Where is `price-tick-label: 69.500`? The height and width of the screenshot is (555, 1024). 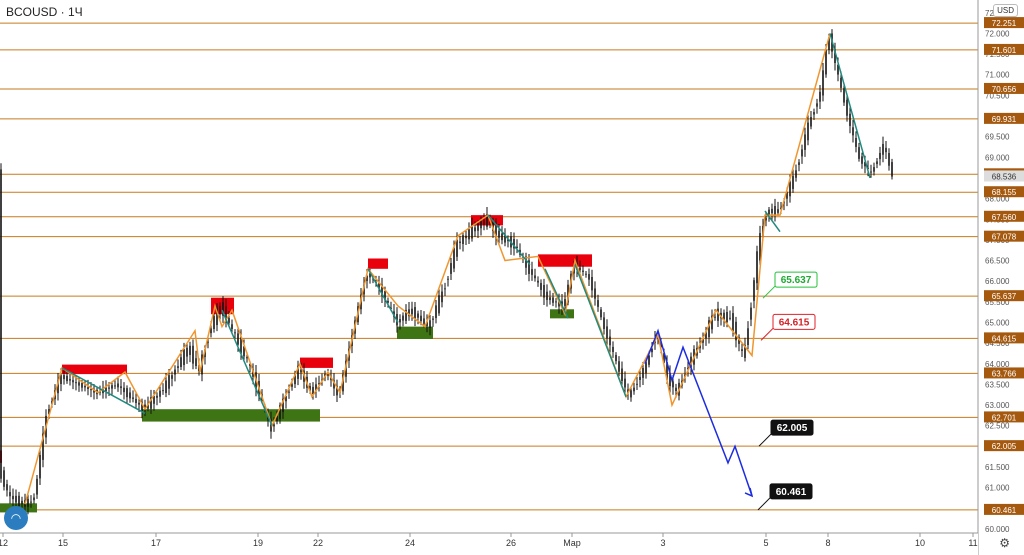
price-tick-label: 69.500 is located at coordinates (997, 137).